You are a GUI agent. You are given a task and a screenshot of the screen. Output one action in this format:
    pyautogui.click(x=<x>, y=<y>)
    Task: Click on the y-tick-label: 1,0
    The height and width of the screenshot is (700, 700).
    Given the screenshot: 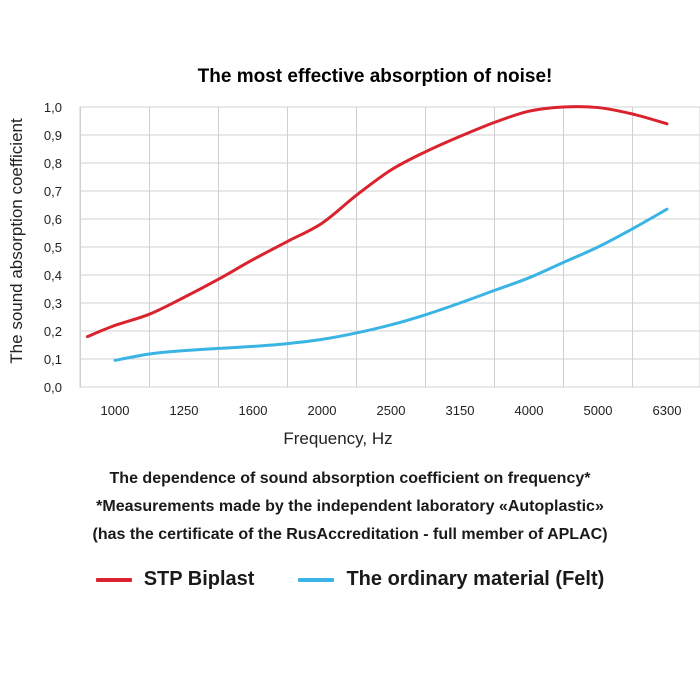 What is the action you would take?
    pyautogui.click(x=53, y=107)
    